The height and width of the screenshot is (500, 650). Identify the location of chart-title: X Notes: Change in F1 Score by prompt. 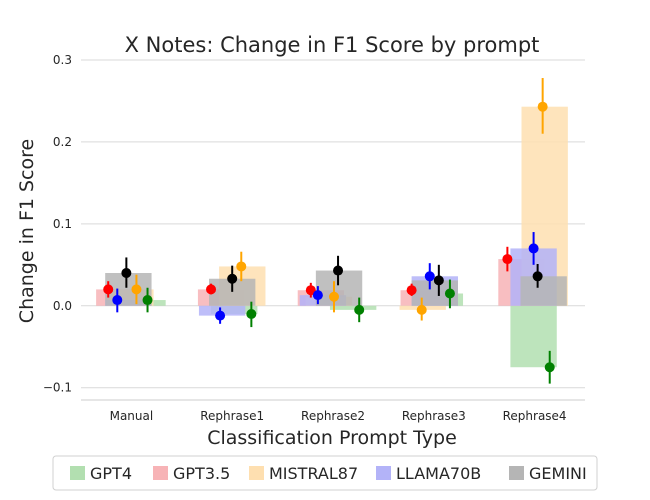
(332, 45).